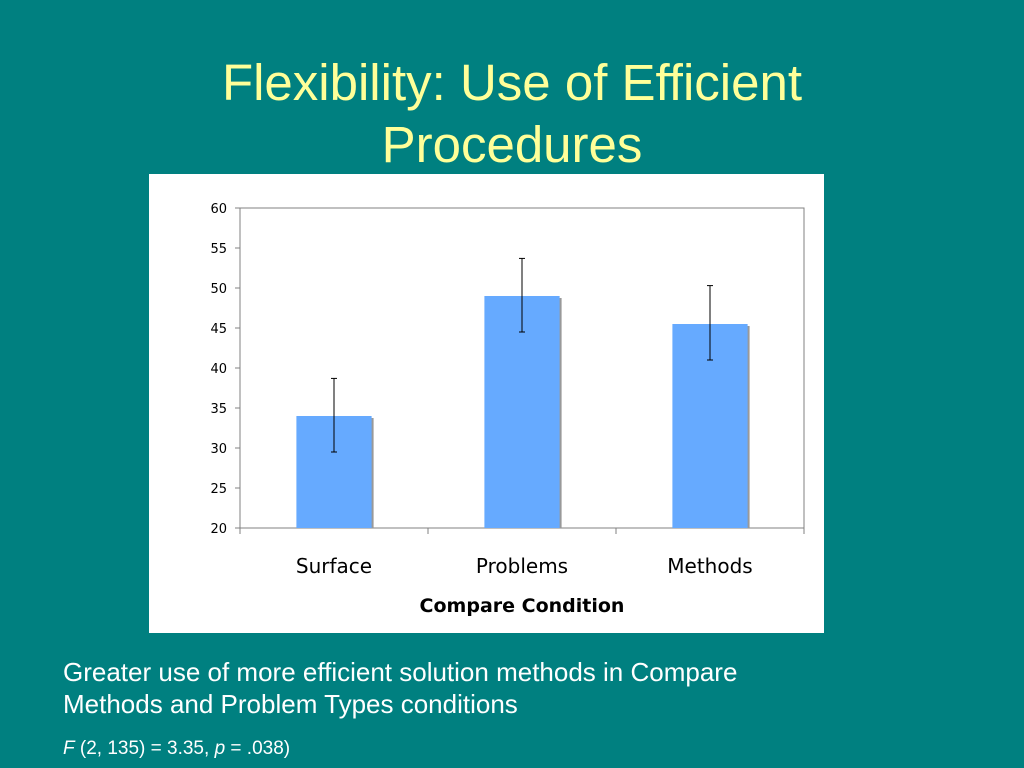 This screenshot has width=1024, height=768. Describe the element at coordinates (522, 566) in the screenshot. I see `x-tick-label: Problems` at that location.